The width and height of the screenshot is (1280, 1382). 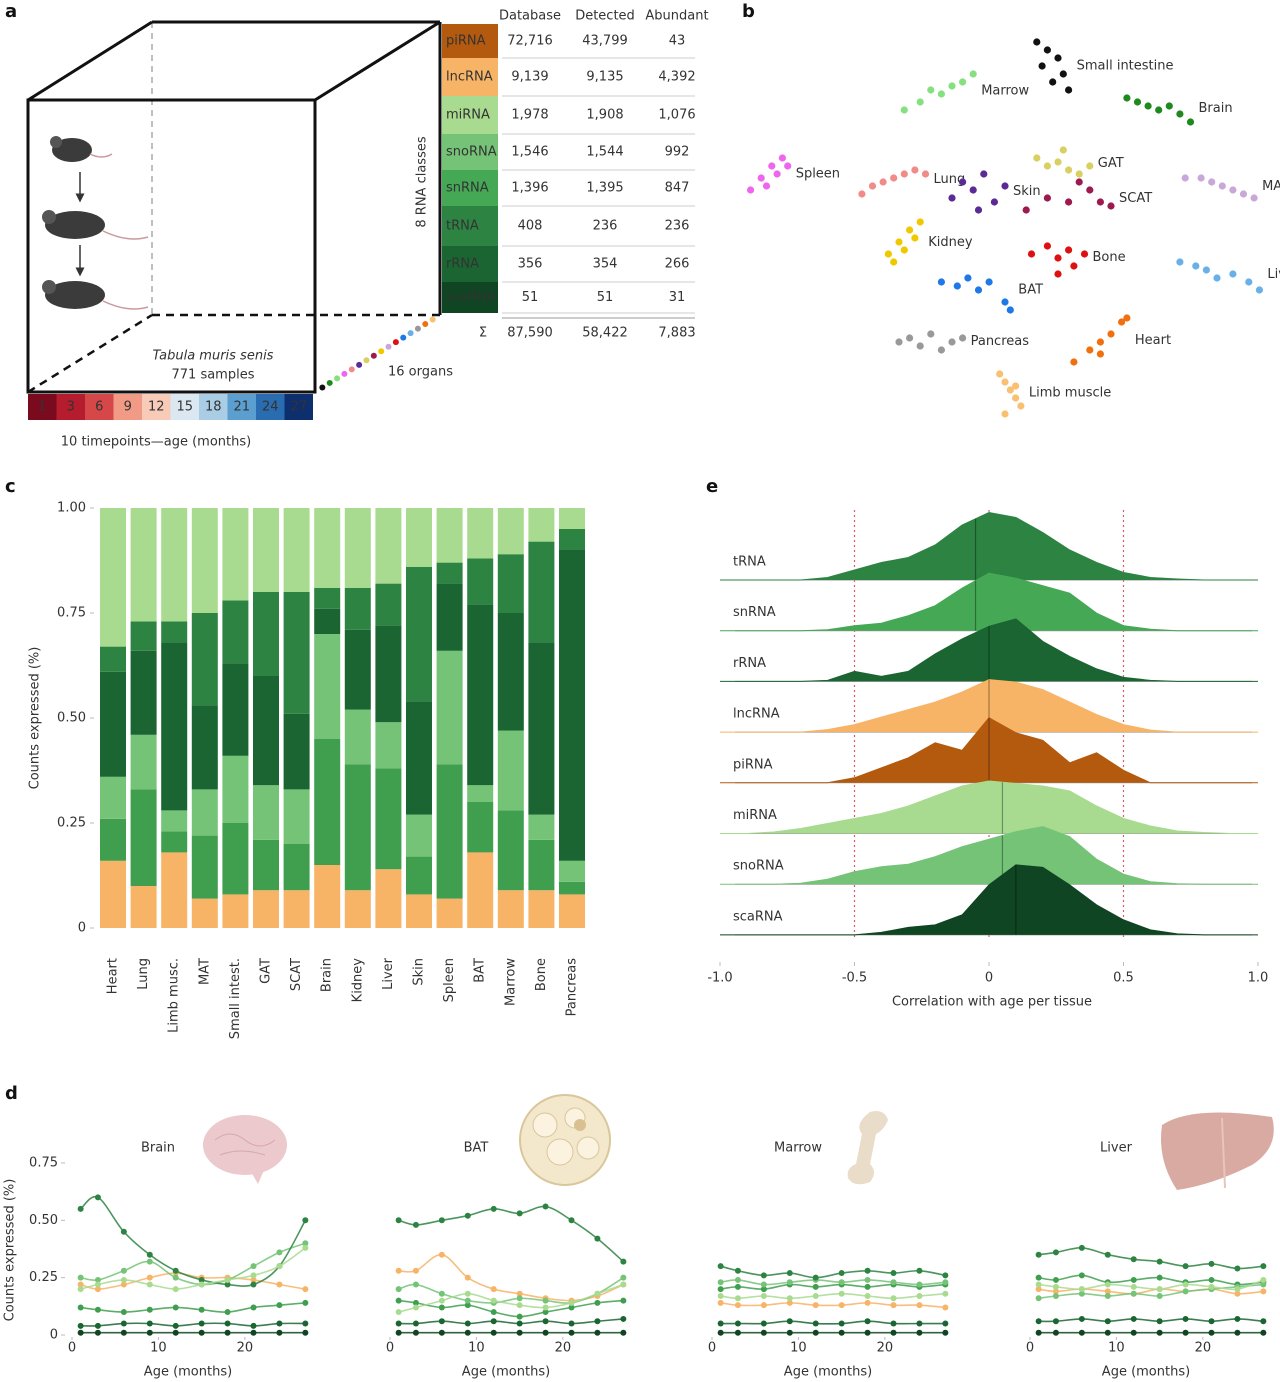 What do you see at coordinates (158, 1148) in the screenshot?
I see `subplot-title: Brain` at bounding box center [158, 1148].